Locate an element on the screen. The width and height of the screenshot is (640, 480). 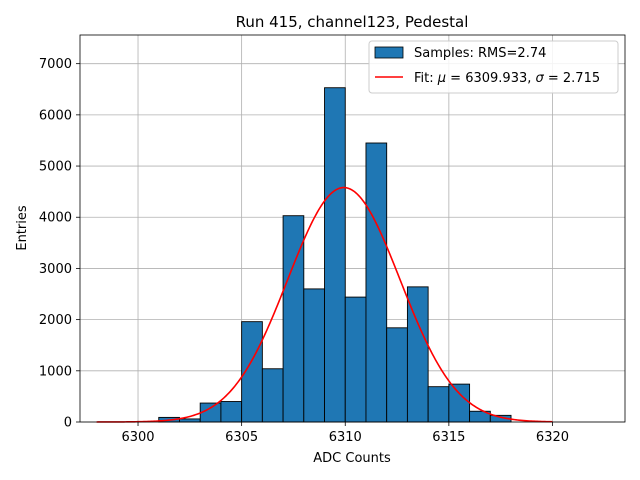
y-tick-label: 2000 is located at coordinates (55, 320).